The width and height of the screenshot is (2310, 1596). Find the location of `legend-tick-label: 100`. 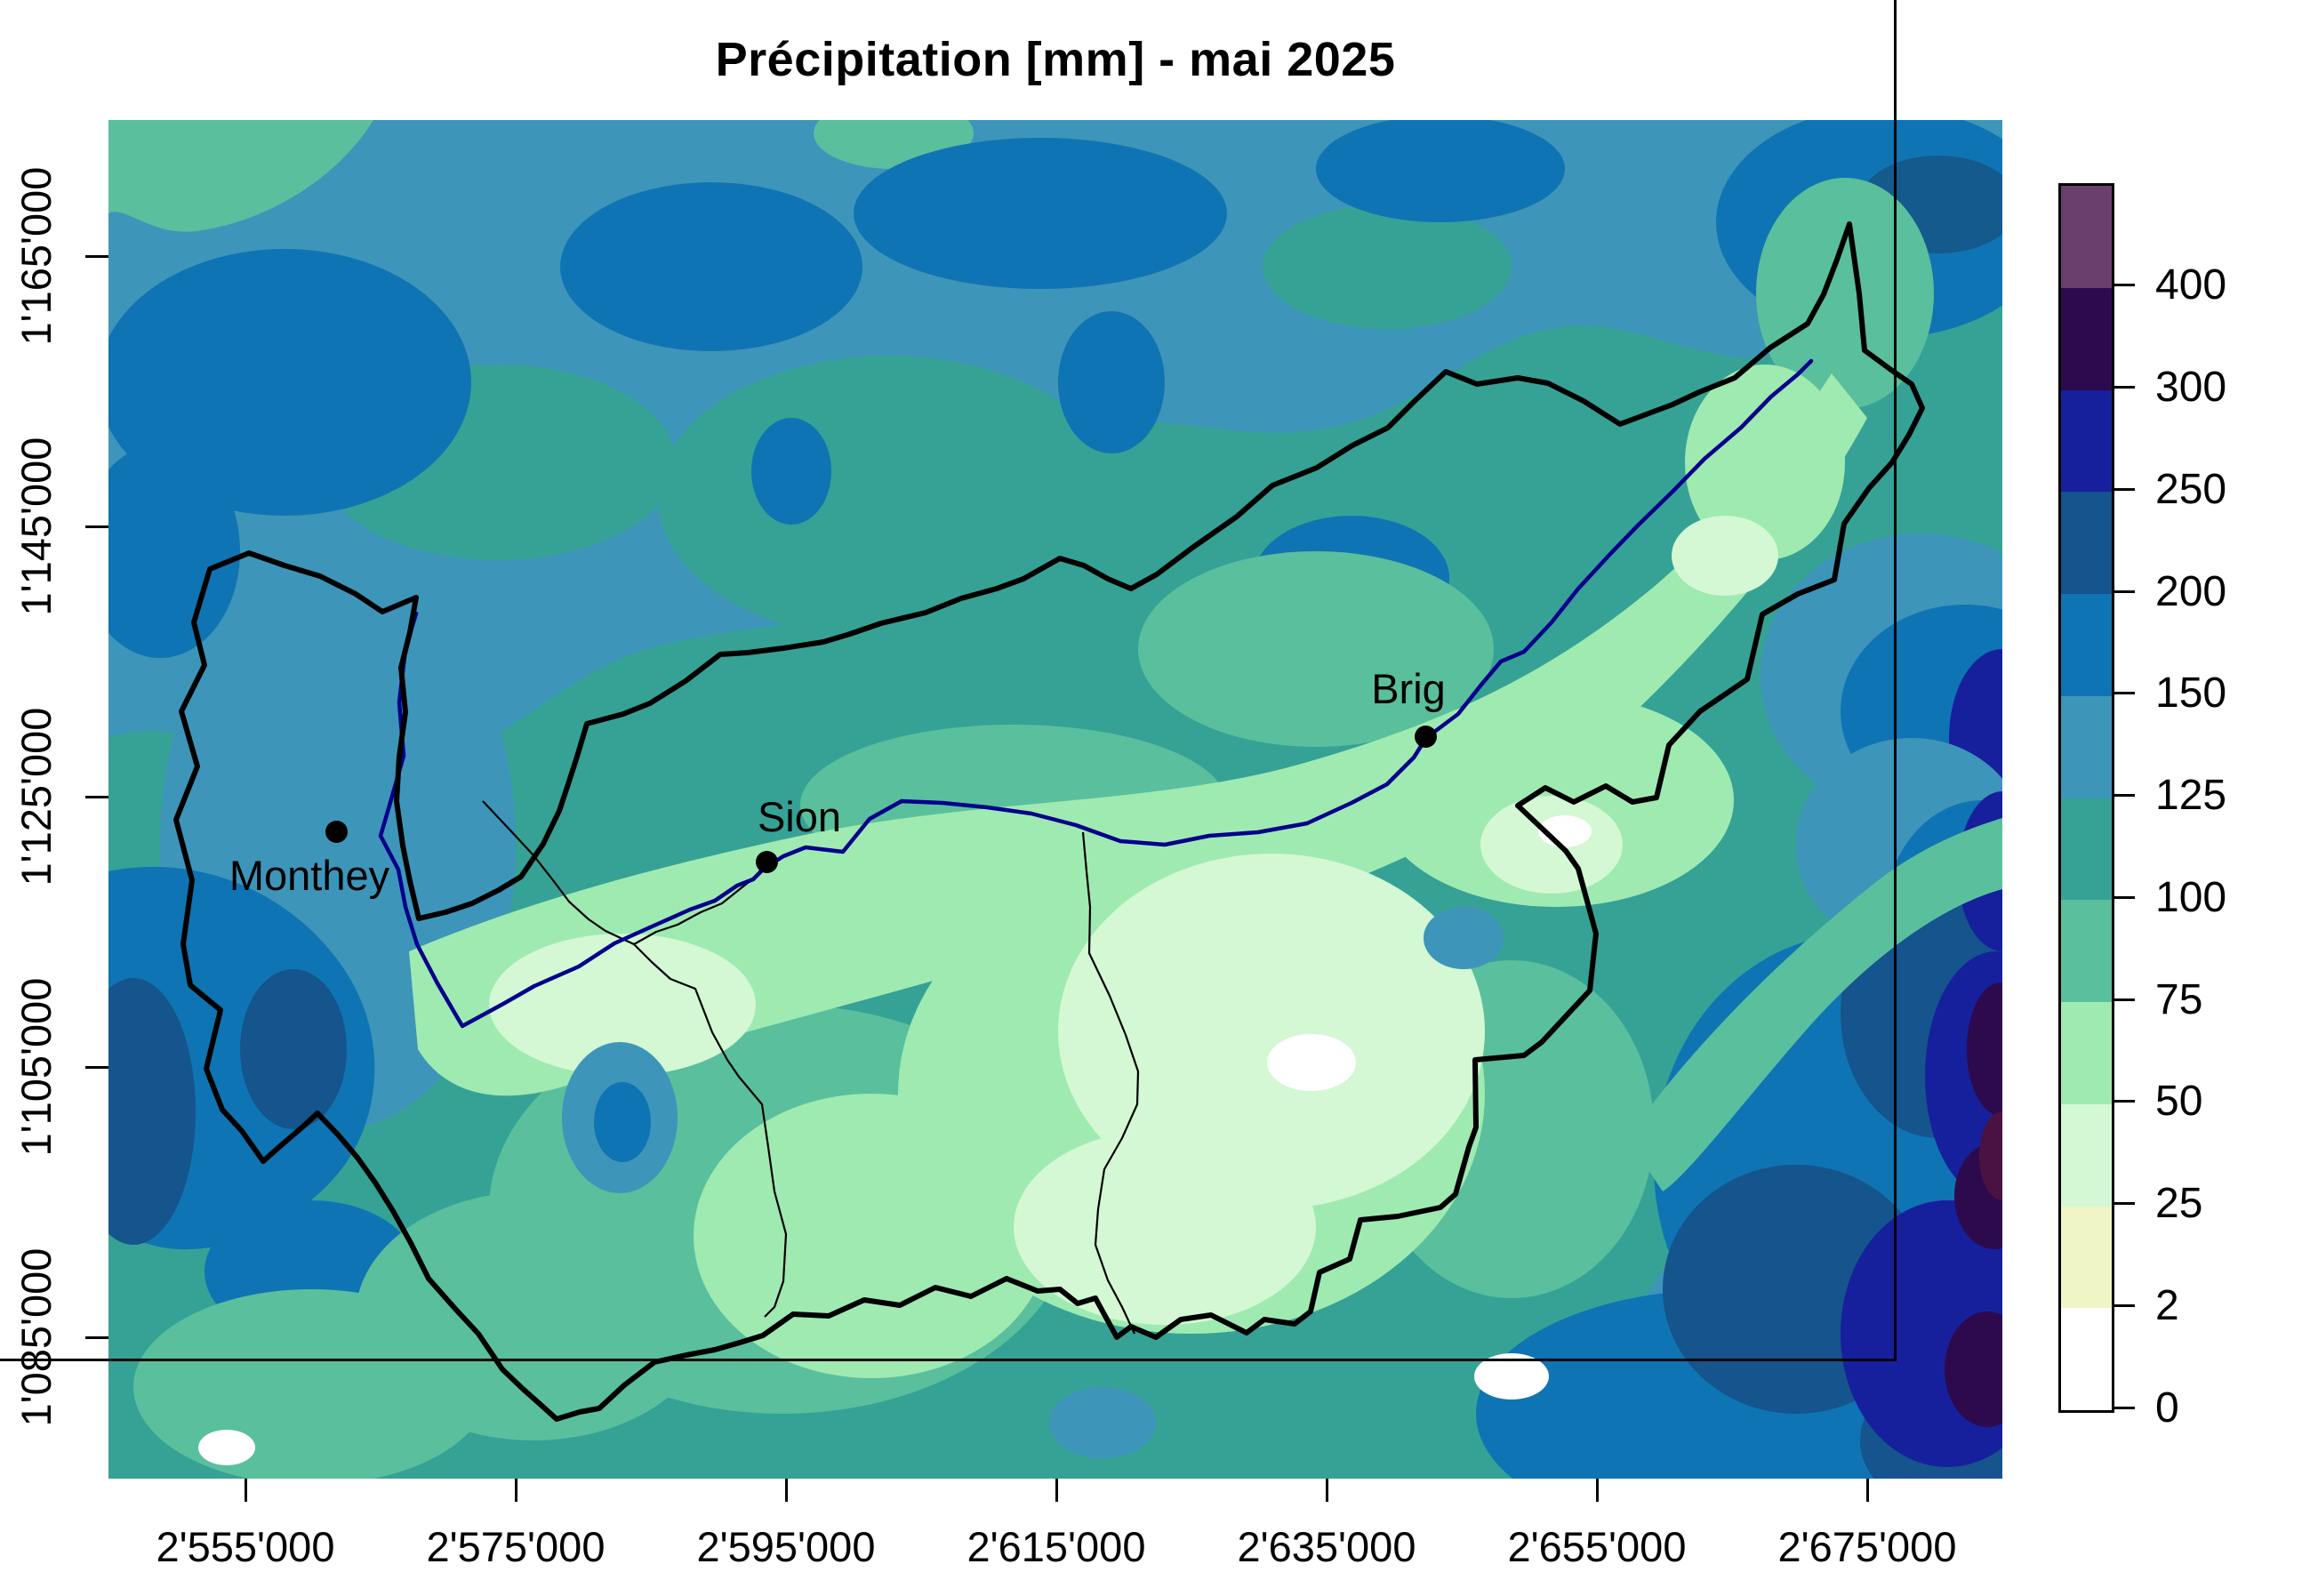

legend-tick-label: 100 is located at coordinates (2191, 897).